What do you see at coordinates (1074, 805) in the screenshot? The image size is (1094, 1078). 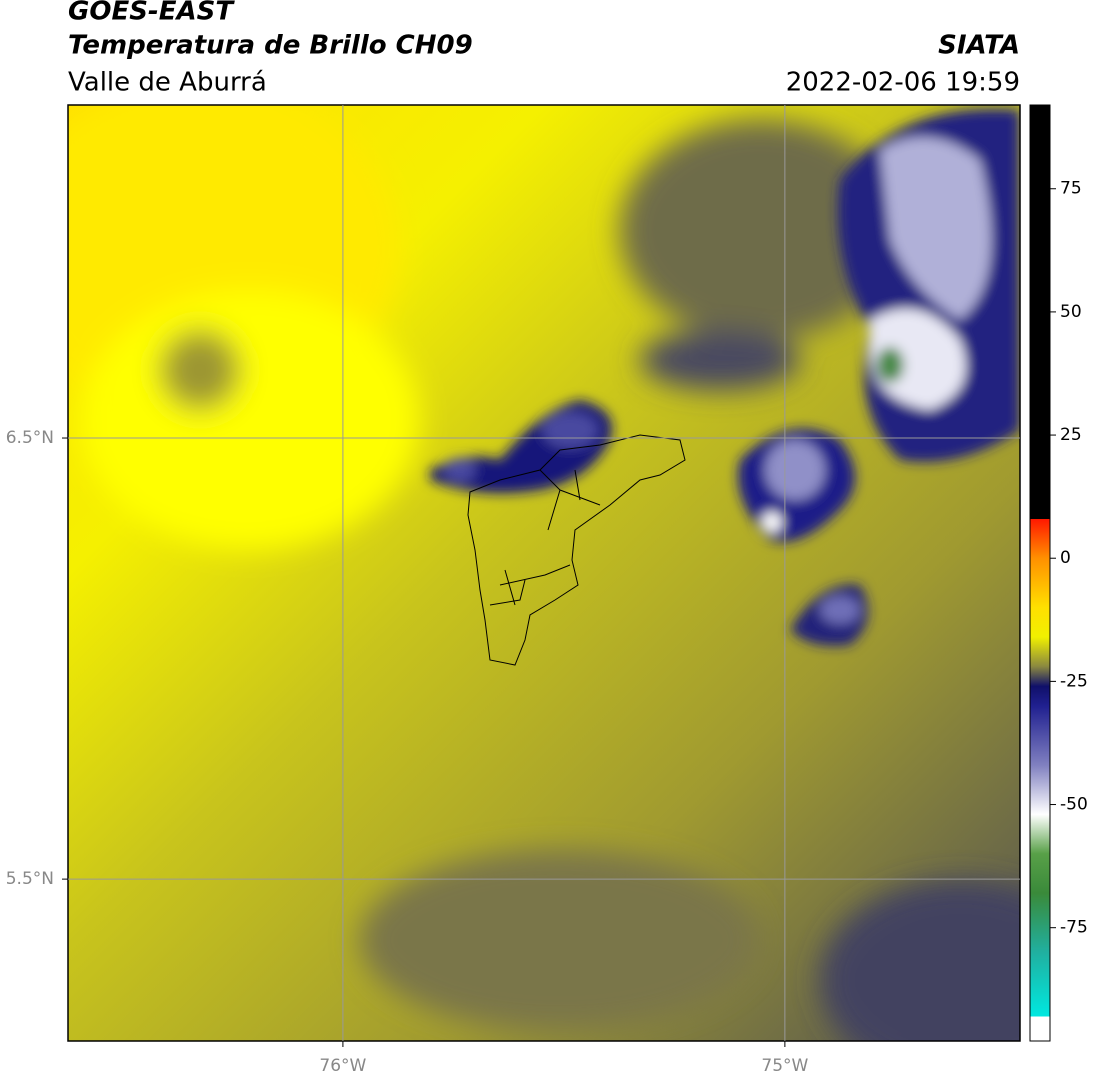 I see `colorbar-tick-label: -50` at bounding box center [1074, 805].